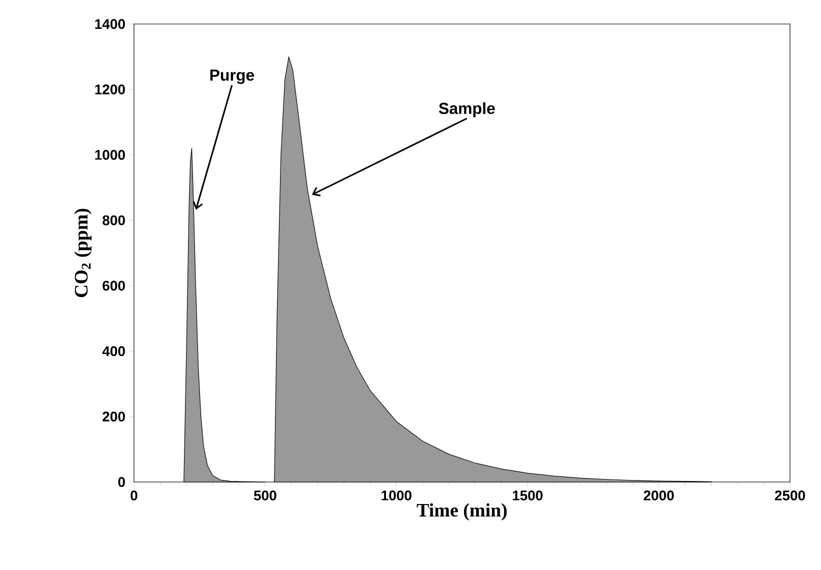  I want to click on y-tick-label: 200, so click(113, 417).